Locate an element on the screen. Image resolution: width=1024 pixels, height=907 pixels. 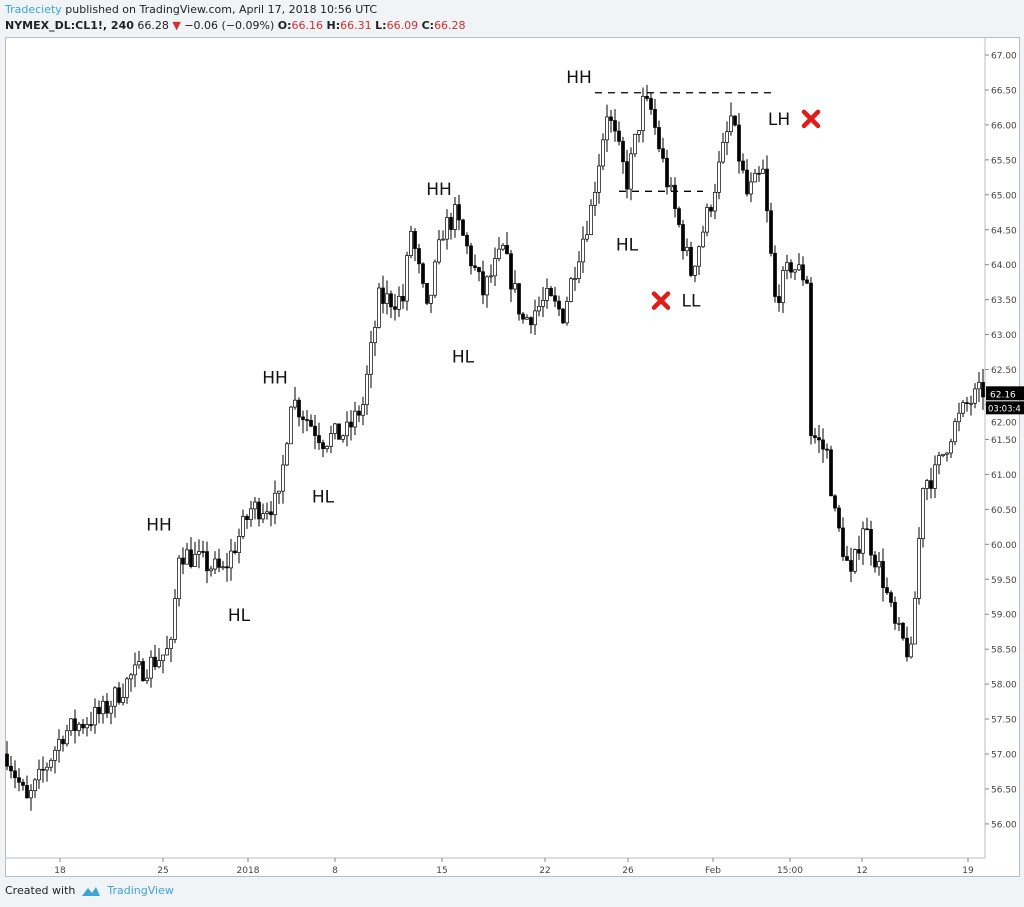
publisher-link: Tradeciety is located at coordinates (33, 9).